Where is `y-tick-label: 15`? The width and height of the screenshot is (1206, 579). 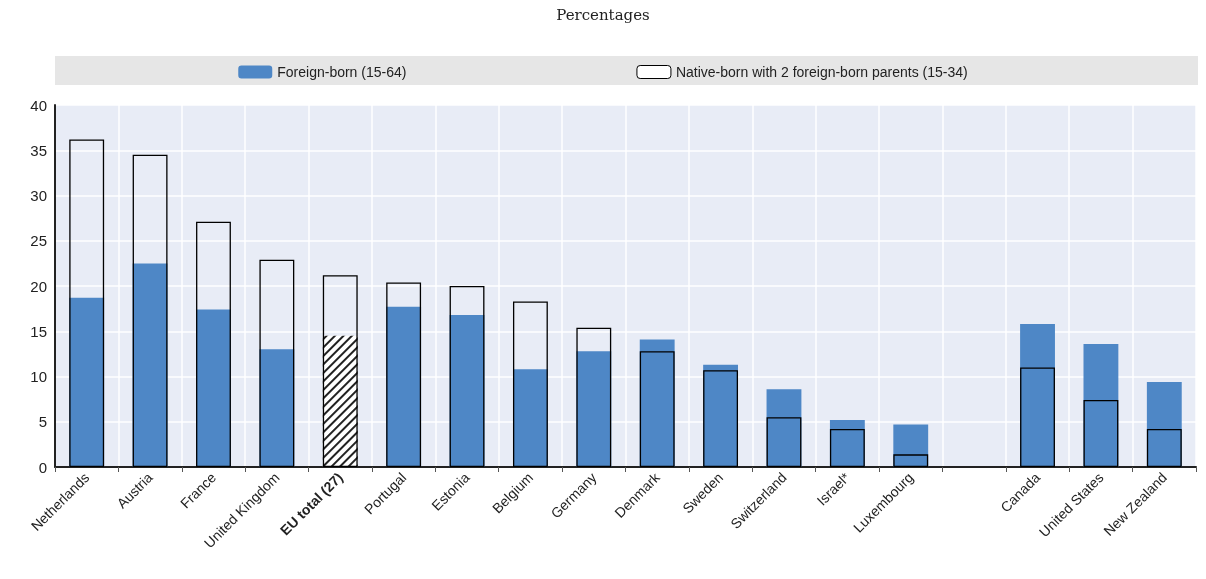
y-tick-label: 15 is located at coordinates (38, 331).